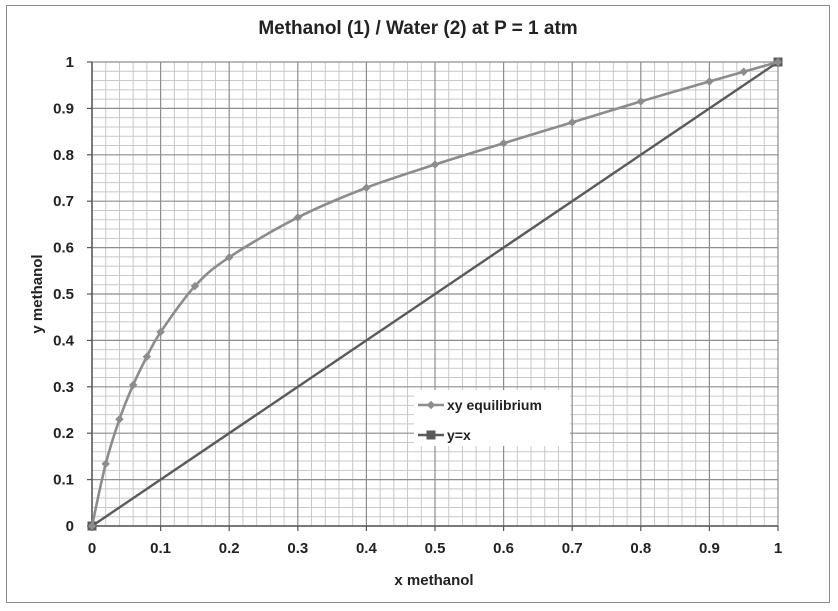 The width and height of the screenshot is (838, 611). Describe the element at coordinates (64, 340) in the screenshot. I see `y-tick-label: 0.4` at that location.